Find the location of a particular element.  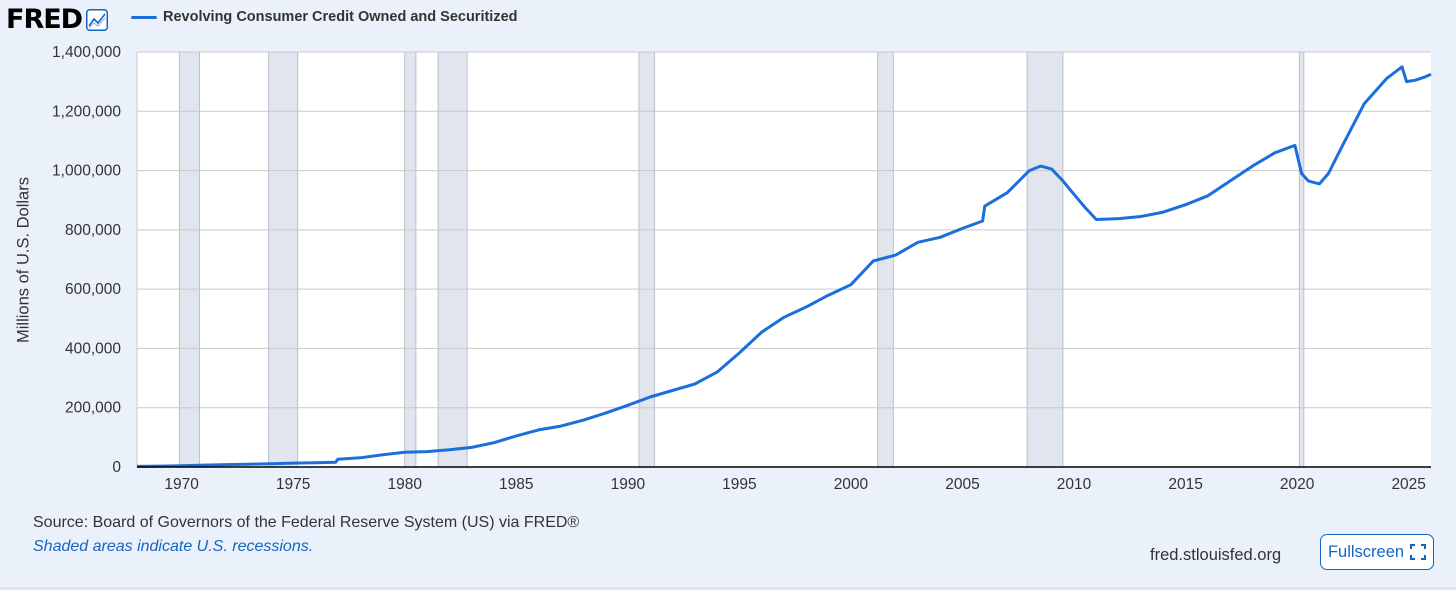

recession-note: Shaded areas indicate U.S. recessions. is located at coordinates (173, 546).